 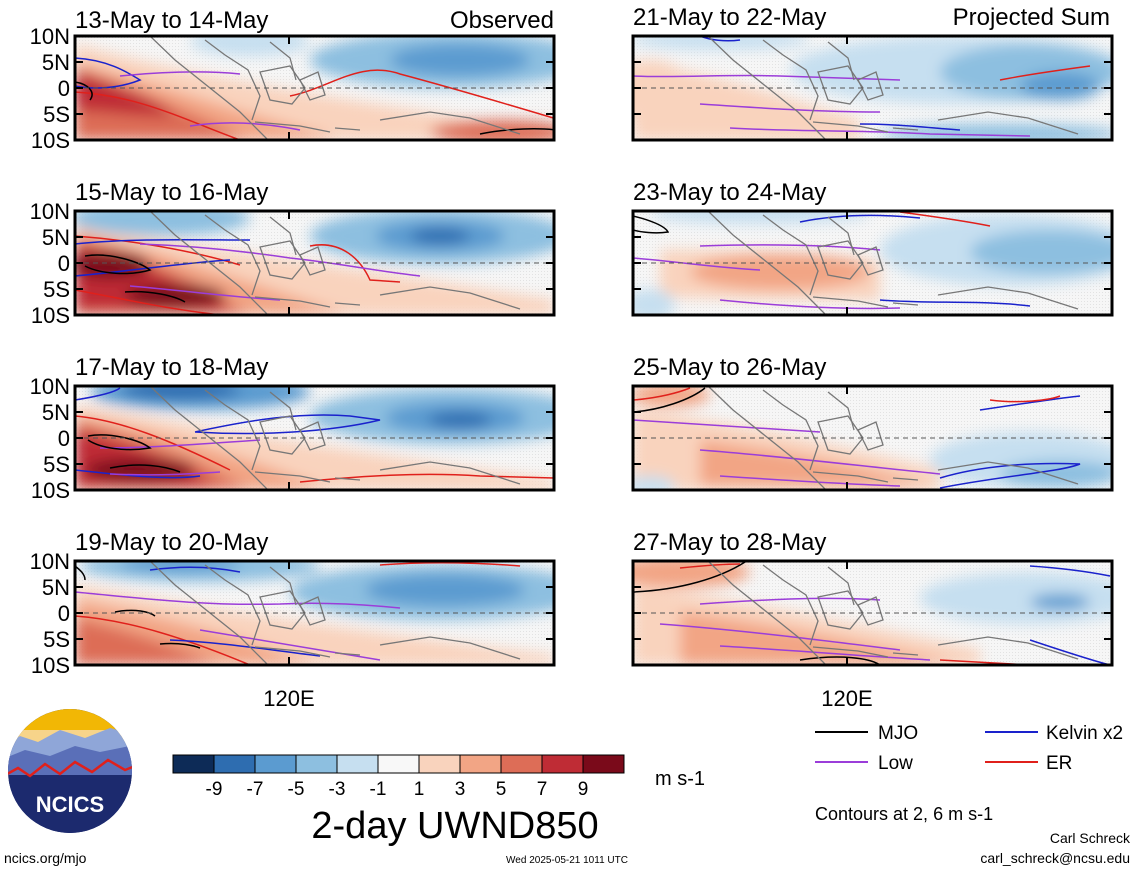 I want to click on author-email: carl_schreck@ncsu.edu, so click(x=1055, y=858).